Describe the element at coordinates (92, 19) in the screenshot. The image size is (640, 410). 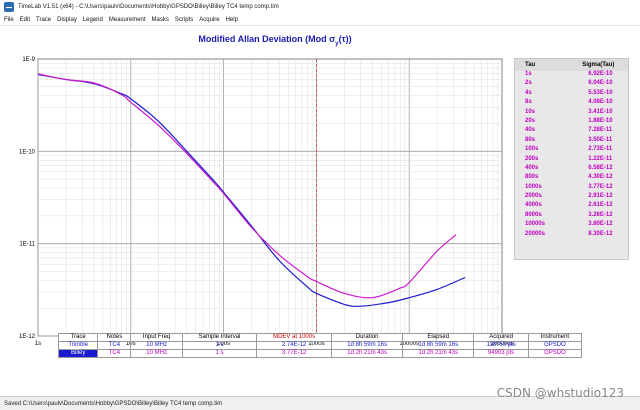
I see `menu-legend: Legend` at that location.